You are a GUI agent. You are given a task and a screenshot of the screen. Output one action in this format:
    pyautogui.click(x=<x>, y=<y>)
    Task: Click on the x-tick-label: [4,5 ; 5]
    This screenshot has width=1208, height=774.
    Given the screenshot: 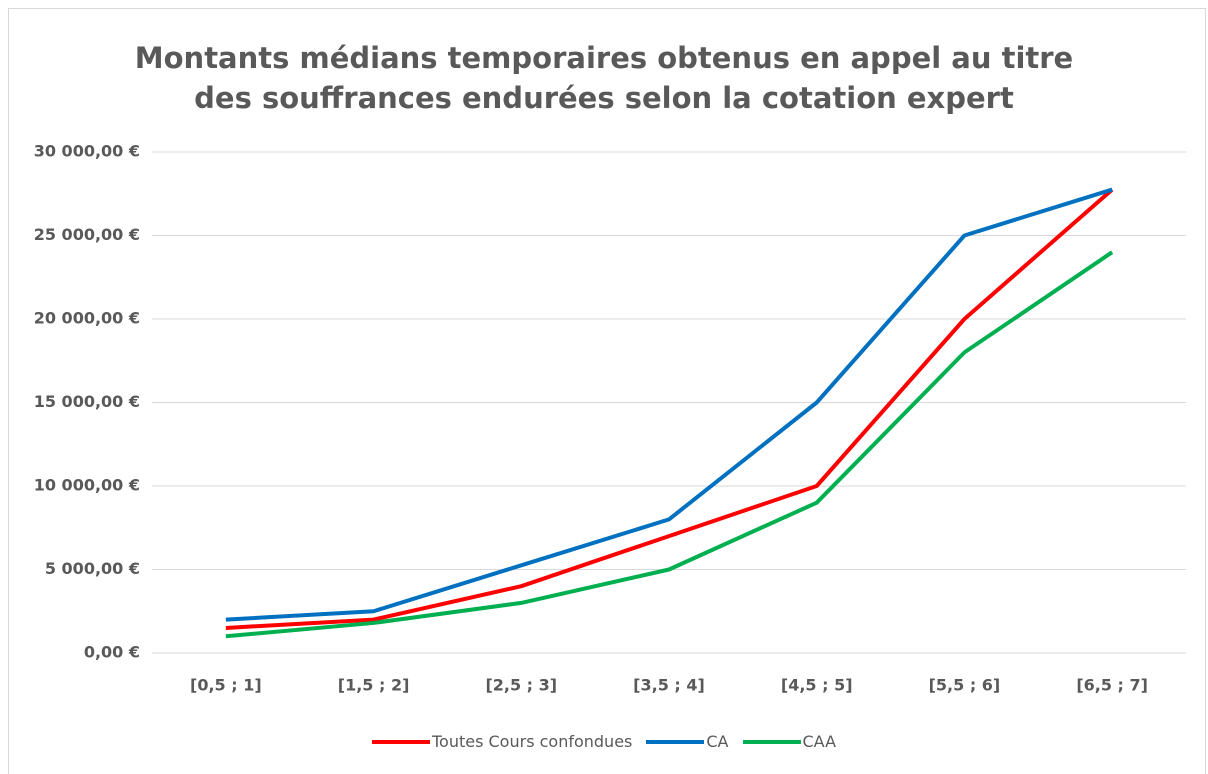 What is the action you would take?
    pyautogui.click(x=817, y=685)
    